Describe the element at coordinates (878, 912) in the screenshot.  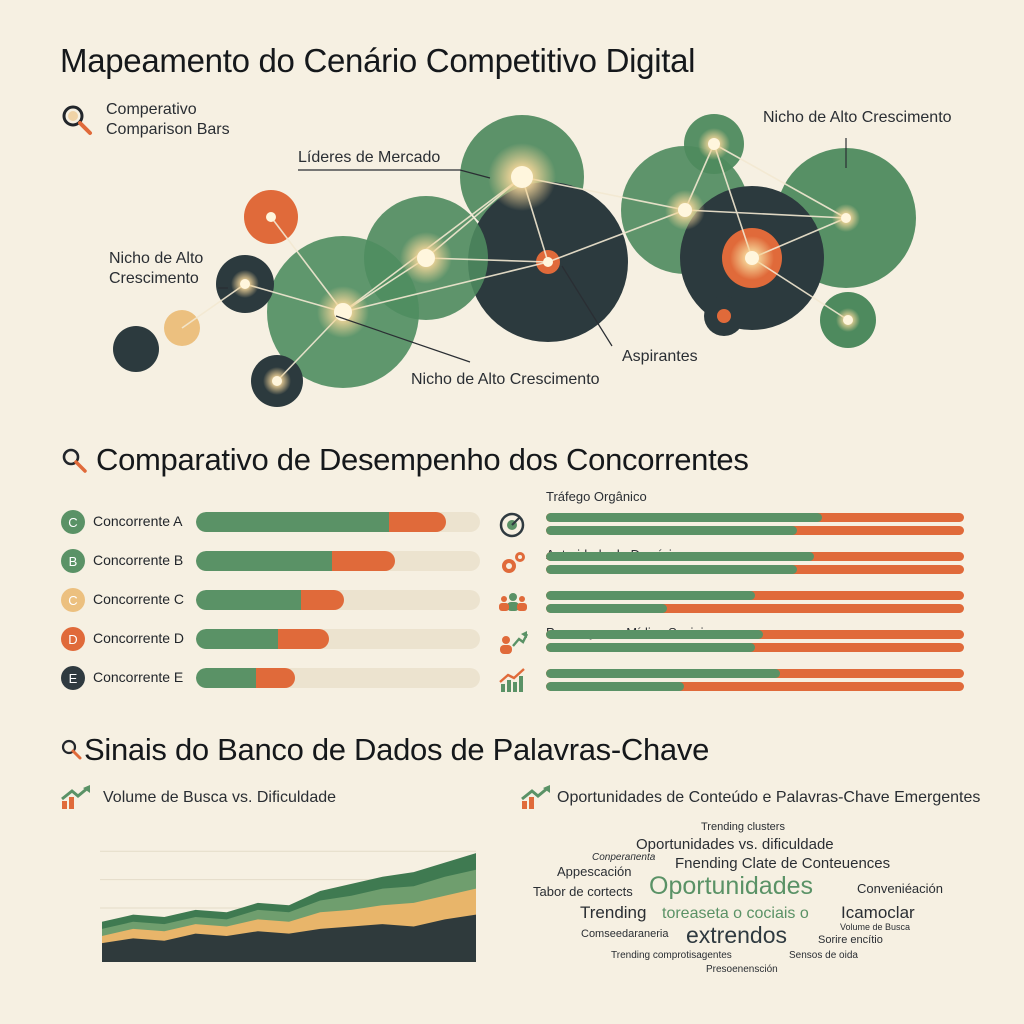
I see `wordcloud-term: Icamoclar` at that location.